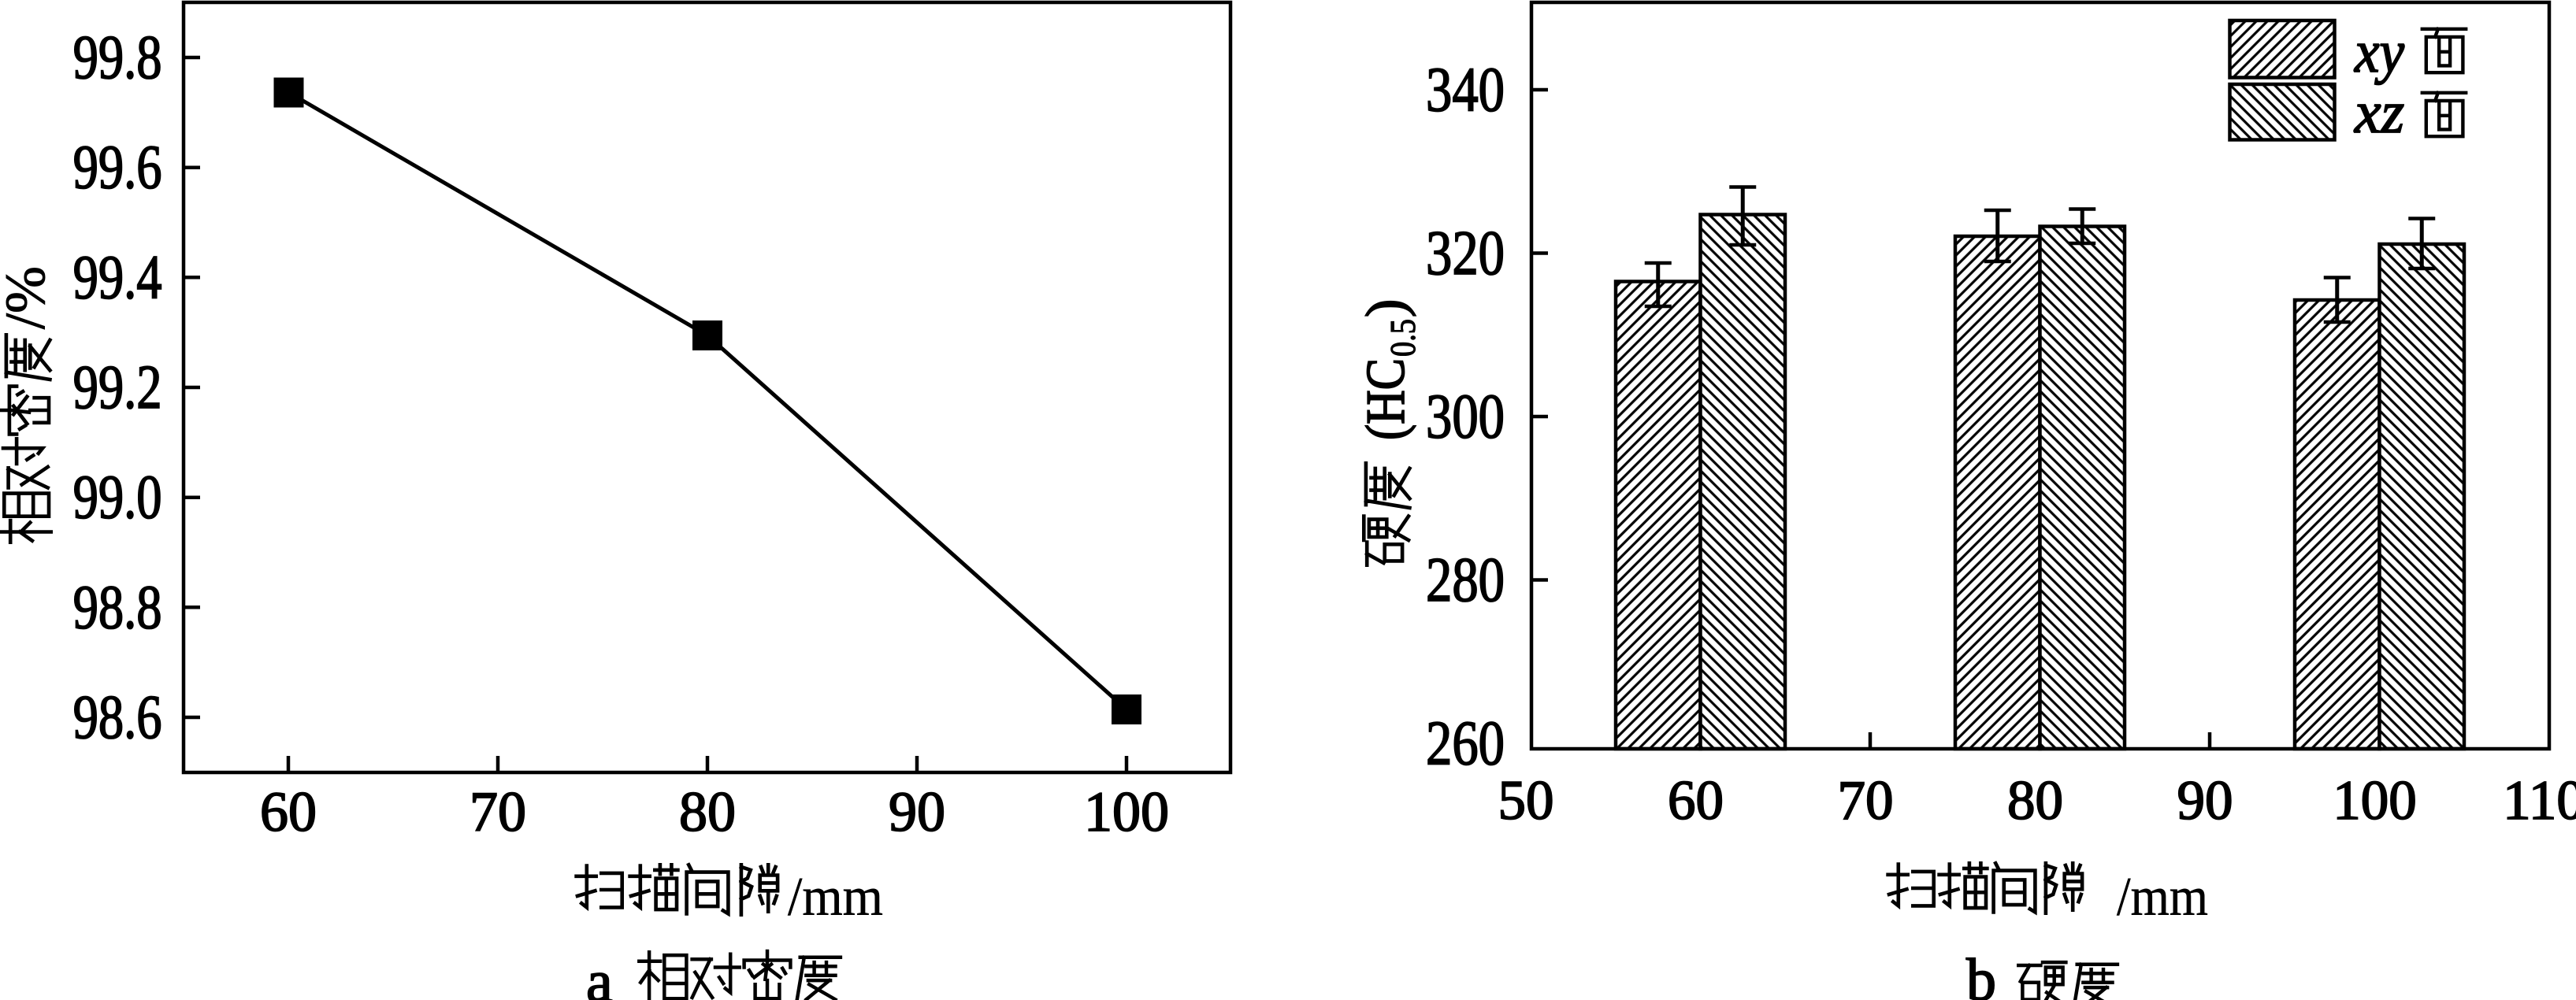 Image resolution: width=2576 pixels, height=1000 pixels. What do you see at coordinates (117, 168) in the screenshot?
I see `svg-text: 99.6` at bounding box center [117, 168].